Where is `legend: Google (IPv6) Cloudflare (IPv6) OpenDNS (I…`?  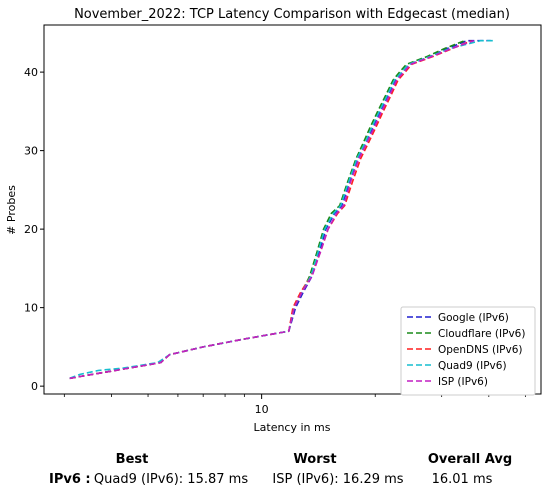 legend: Google (IPv6) Cloudflare (IPv6) OpenDNS (I… is located at coordinates (468, 351).